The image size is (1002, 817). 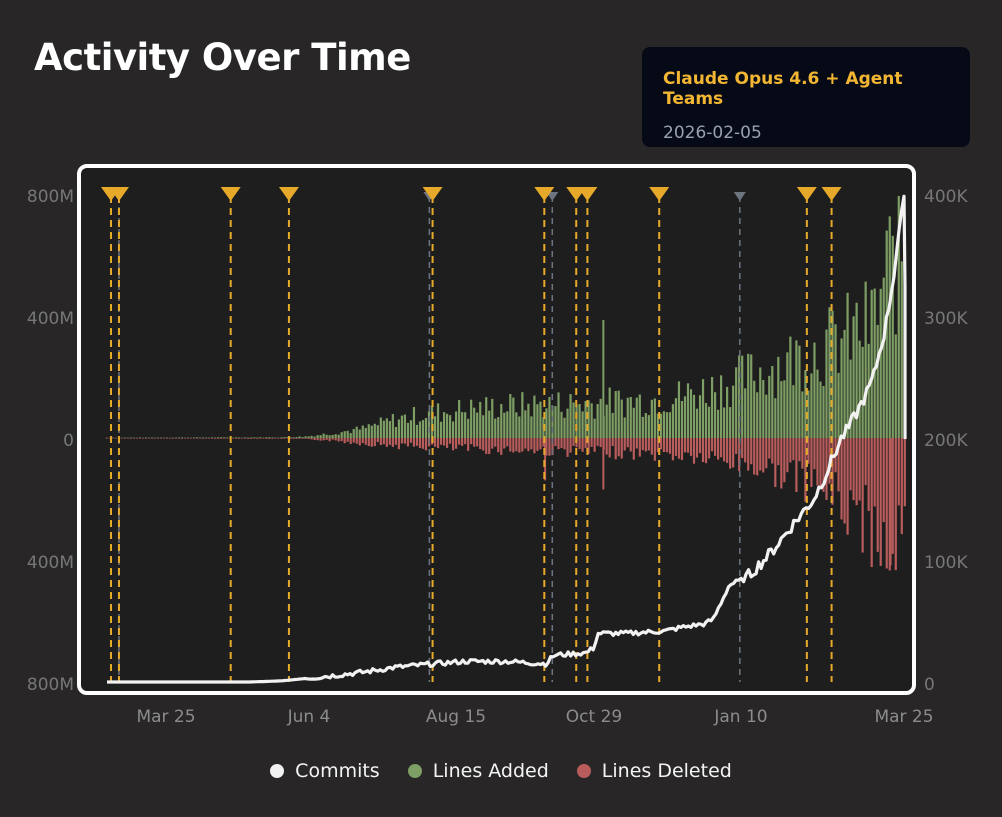 What do you see at coordinates (583, 771) in the screenshot?
I see `legend-dot-lines-deleted` at bounding box center [583, 771].